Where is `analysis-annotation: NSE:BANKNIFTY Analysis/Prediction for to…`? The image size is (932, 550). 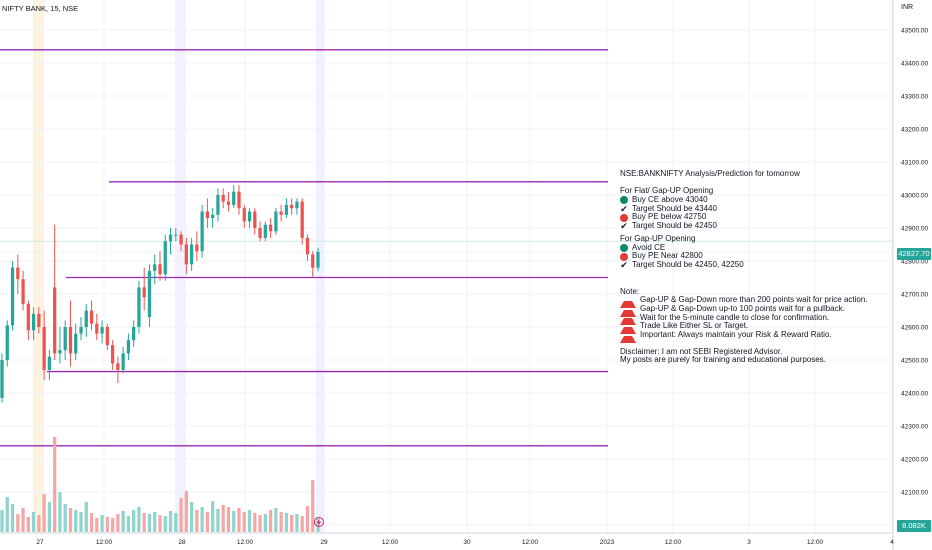
analysis-annotation: NSE:BANKNIFTY Analysis/Prediction for to… is located at coordinates (744, 267).